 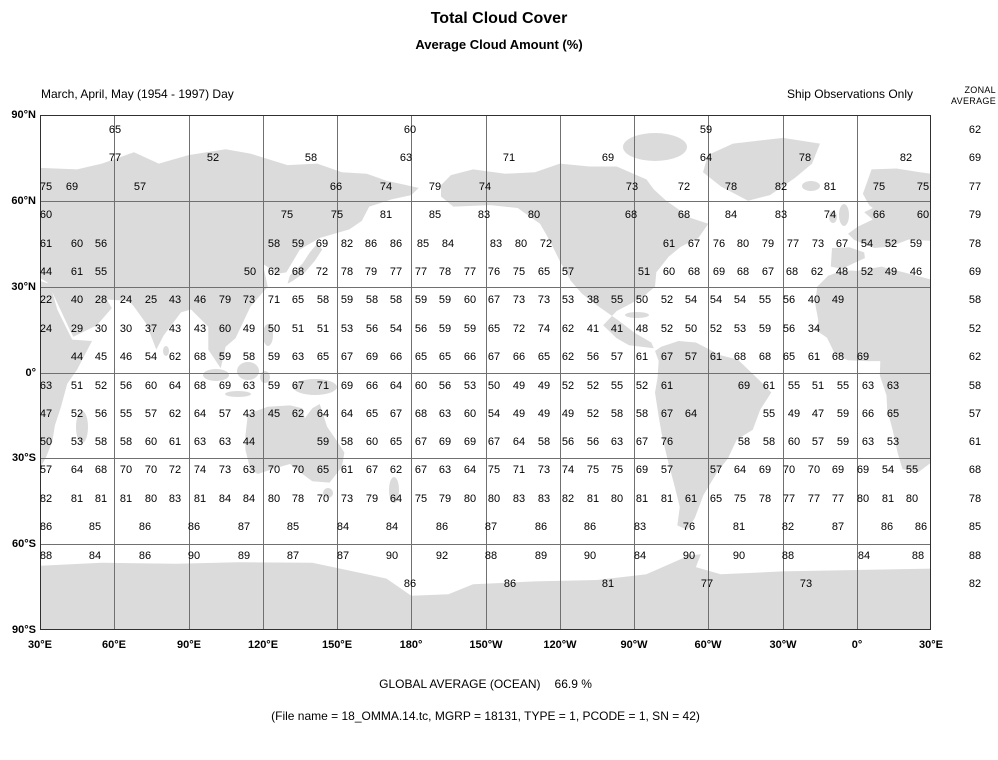 I want to click on cloud-amount-value: 40, so click(x=77, y=300).